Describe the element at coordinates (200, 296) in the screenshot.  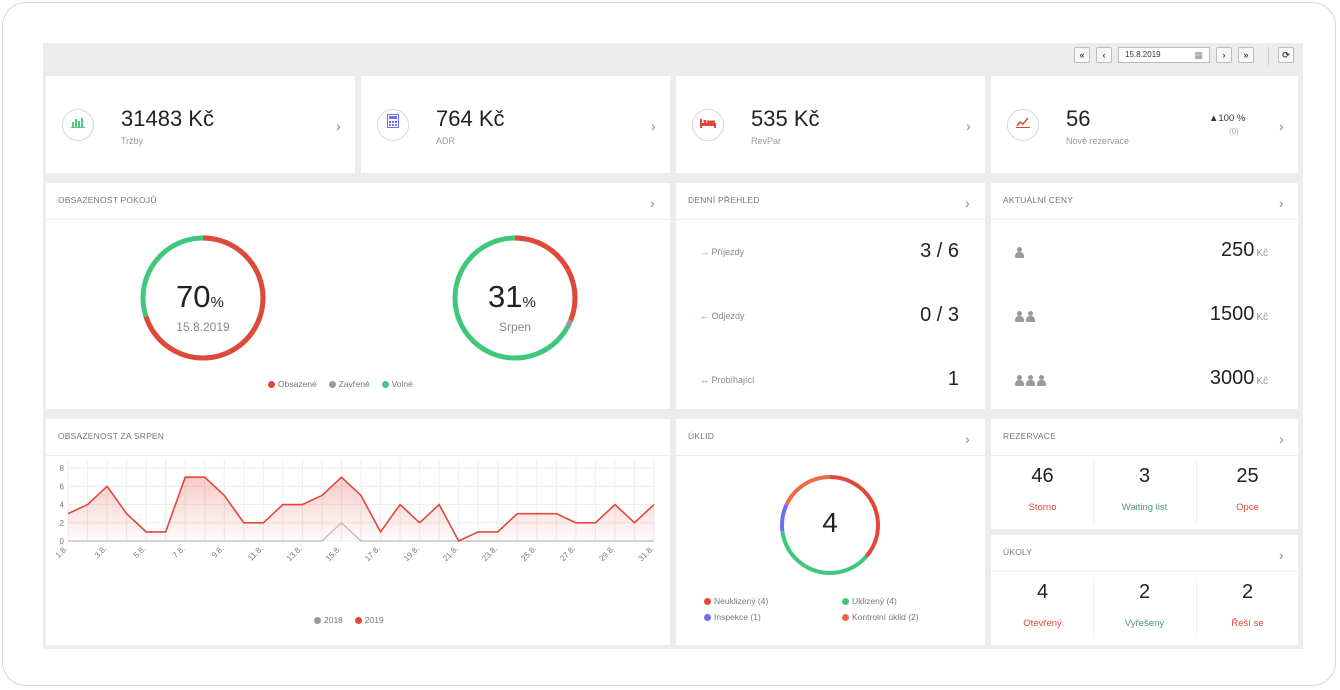
I see `today-occupancy-value: 70%` at that location.